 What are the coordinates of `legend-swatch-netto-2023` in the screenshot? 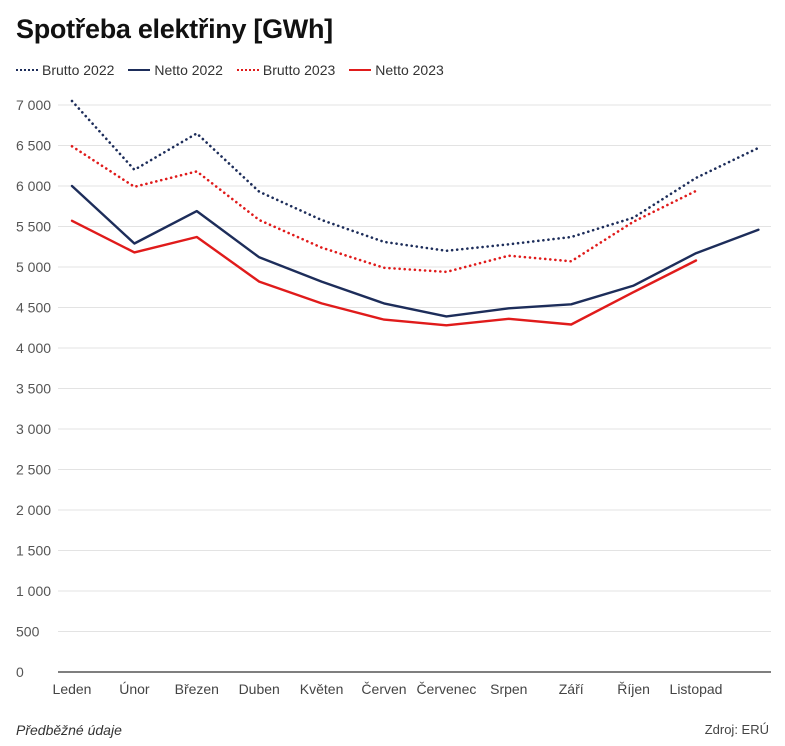 It's located at (360, 70).